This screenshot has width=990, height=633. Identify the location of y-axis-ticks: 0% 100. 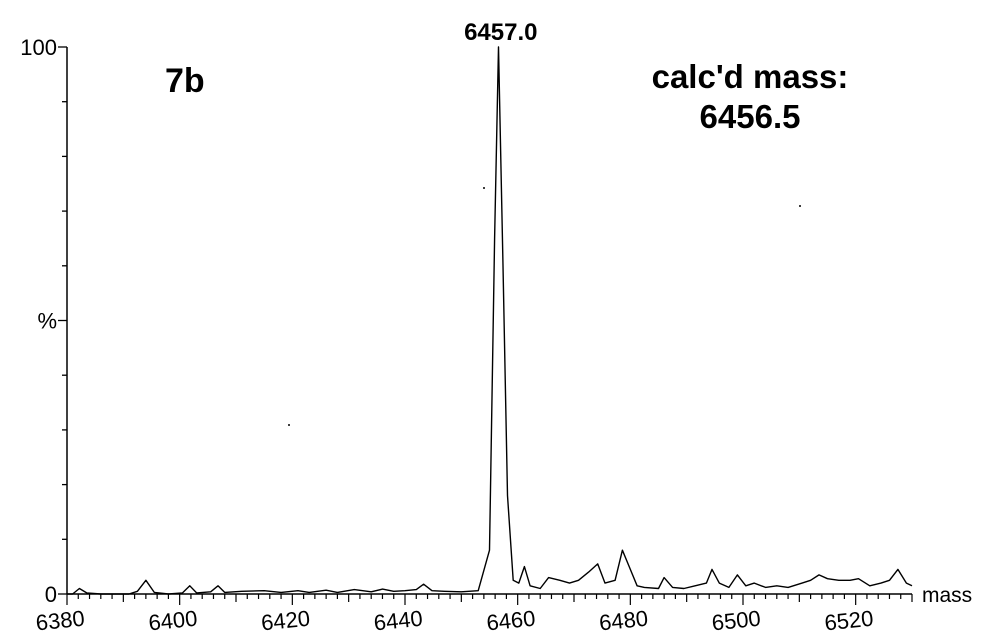
(43, 321).